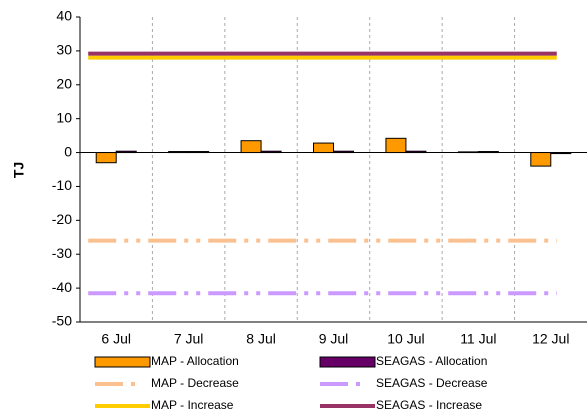 This screenshot has height=419, width=588. Describe the element at coordinates (195, 383) in the screenshot. I see `legend-label: MAP - Decrease` at that location.